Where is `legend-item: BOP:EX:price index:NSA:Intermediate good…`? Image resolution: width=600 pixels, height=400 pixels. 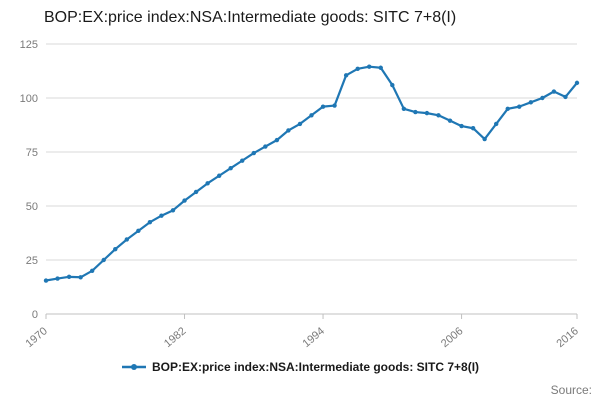
legend-item: BOP:EX:price index:NSA:Intermediate good… is located at coordinates (300, 367).